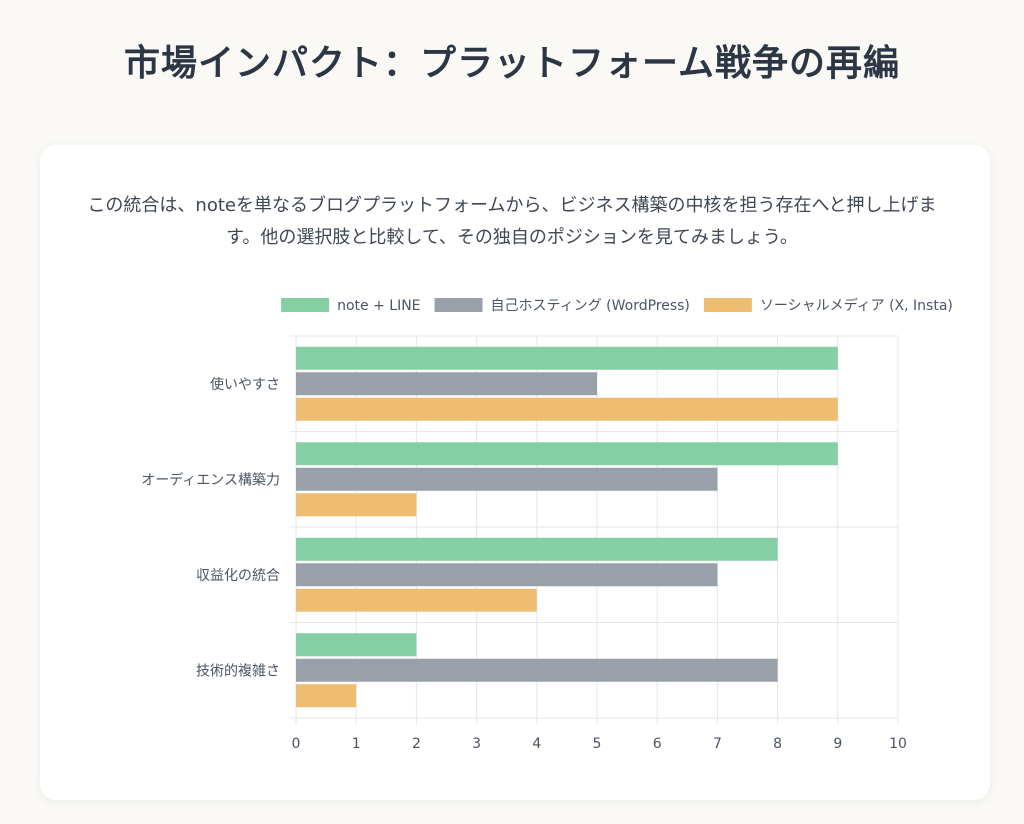 Image resolution: width=1024 pixels, height=824 pixels. What do you see at coordinates (210, 479) in the screenshot?
I see `category-label: オーディエンス構築力` at bounding box center [210, 479].